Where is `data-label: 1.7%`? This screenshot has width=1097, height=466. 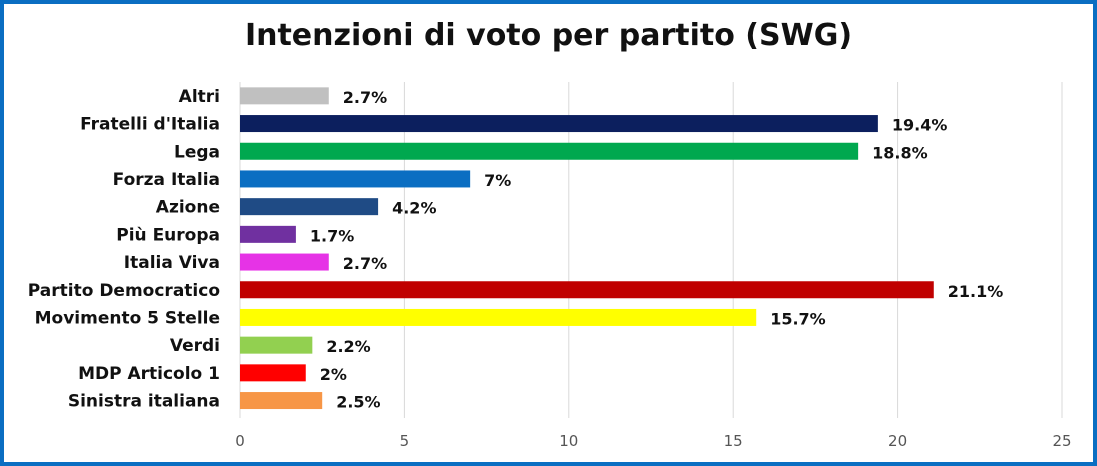
data-label: 1.7% is located at coordinates (332, 235).